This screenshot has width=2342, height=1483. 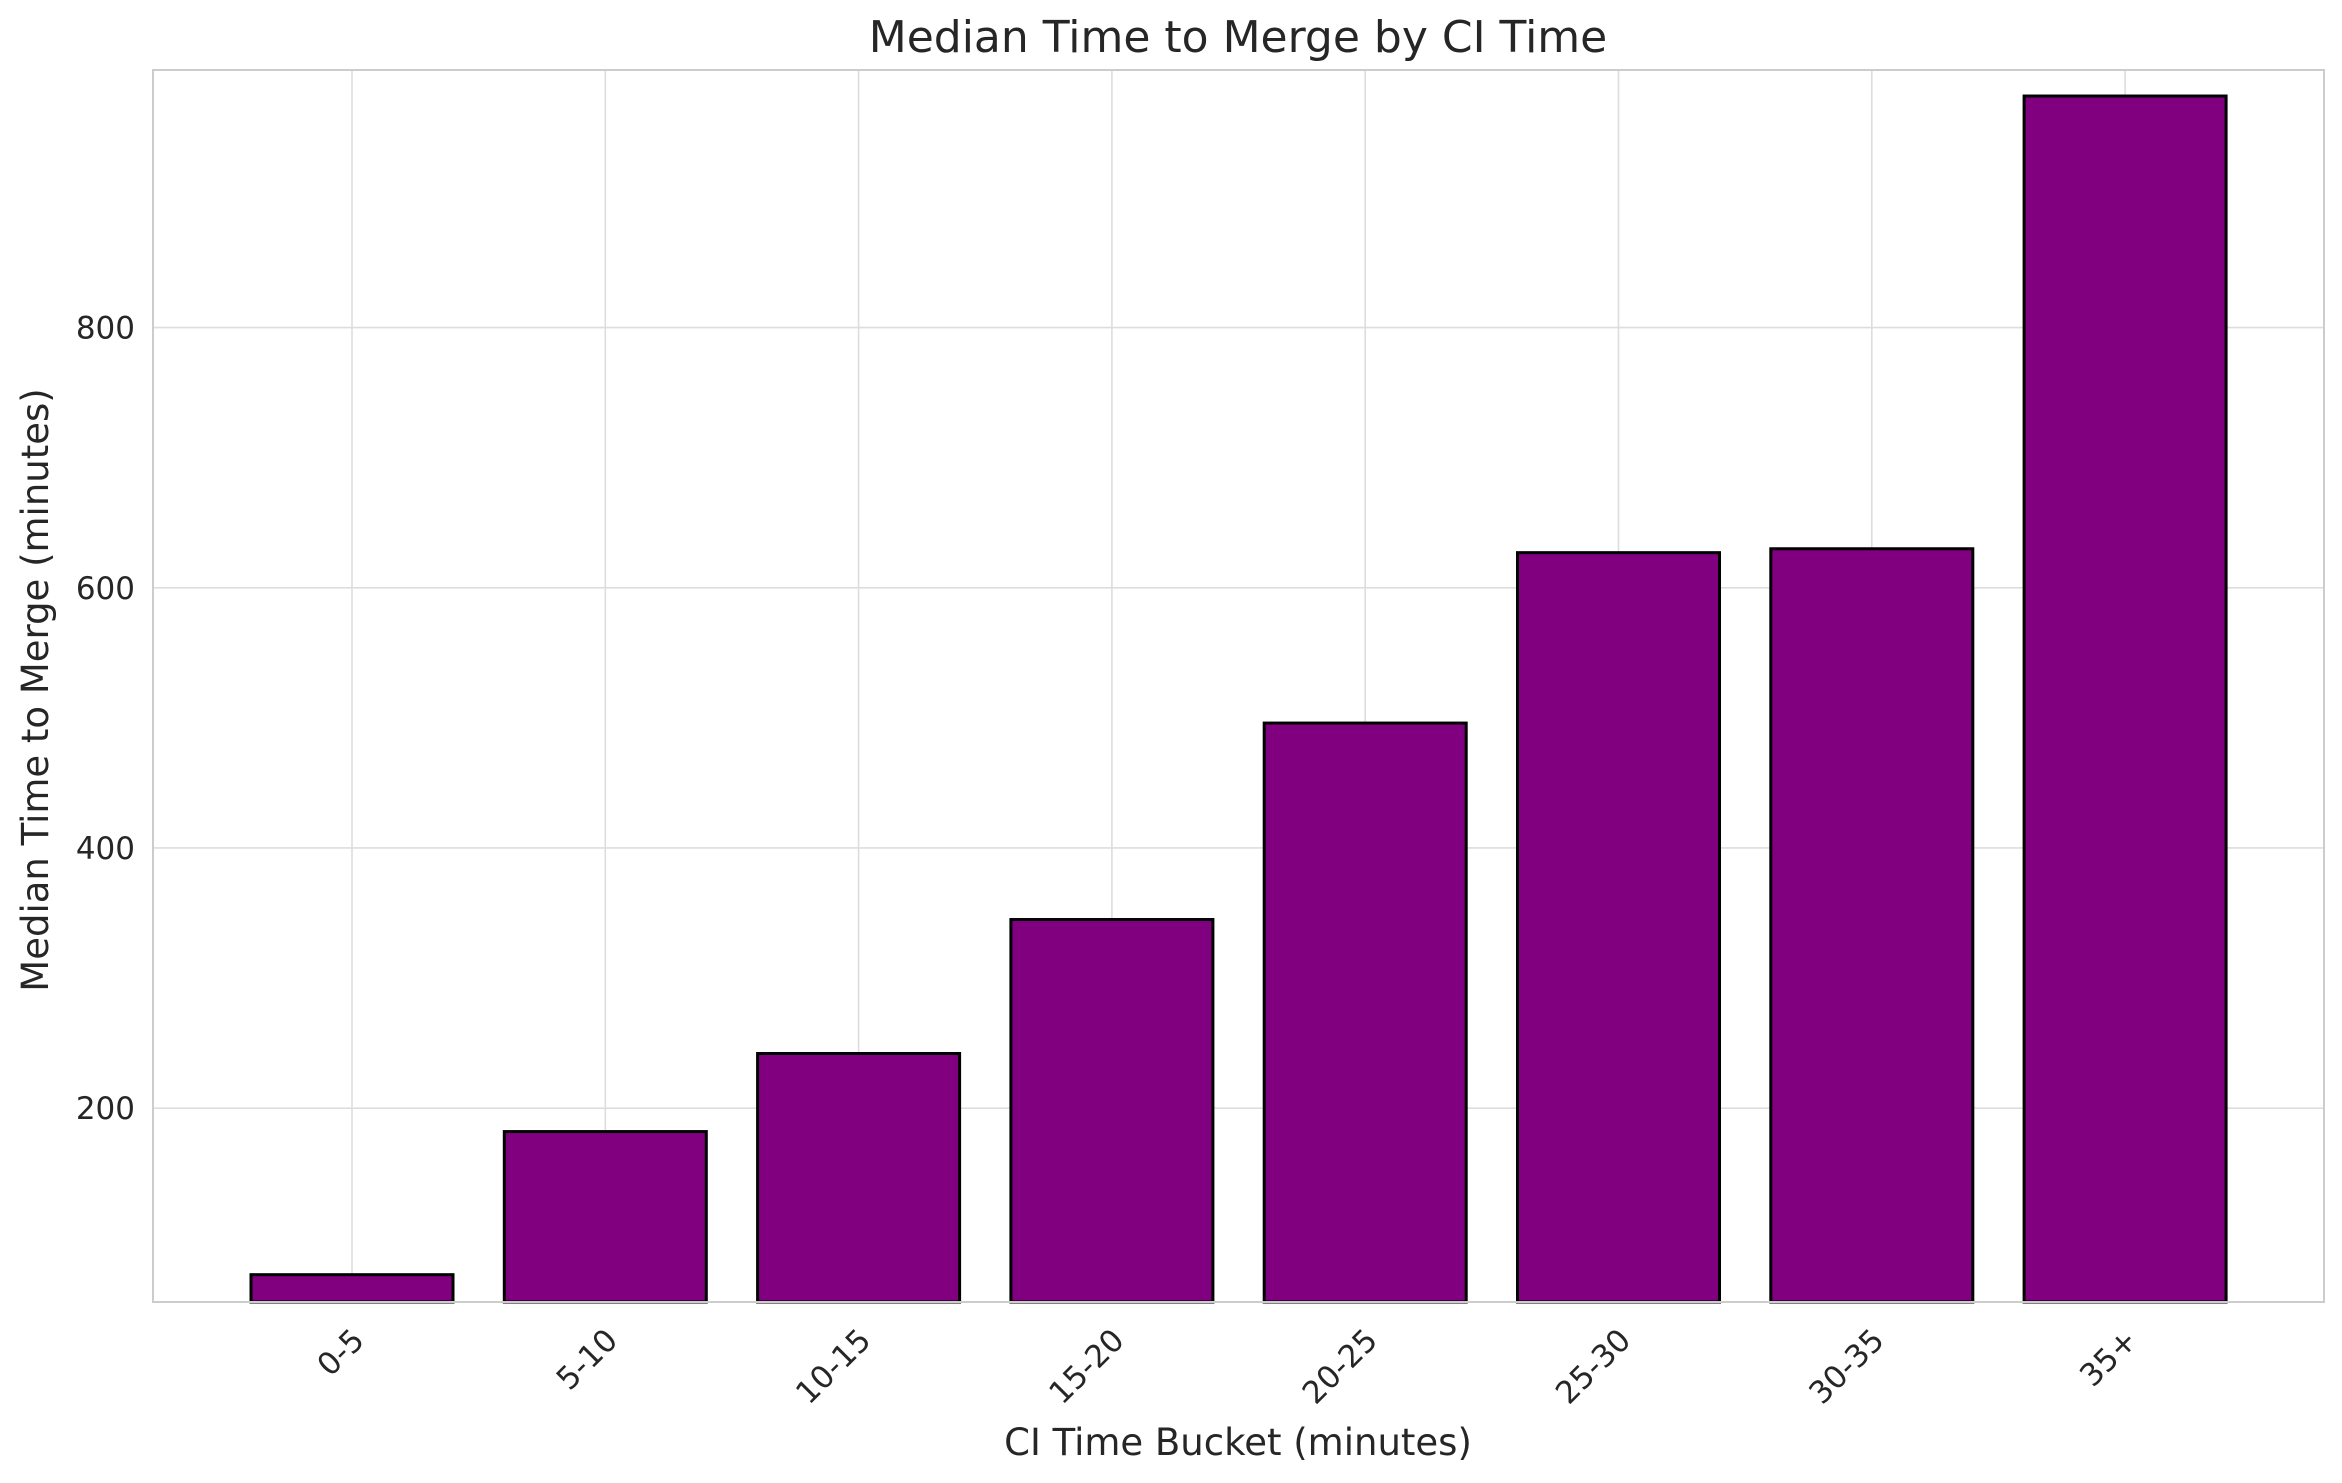 I want to click on y-axis-label: Median Time to Merge (minutes), so click(x=35, y=689).